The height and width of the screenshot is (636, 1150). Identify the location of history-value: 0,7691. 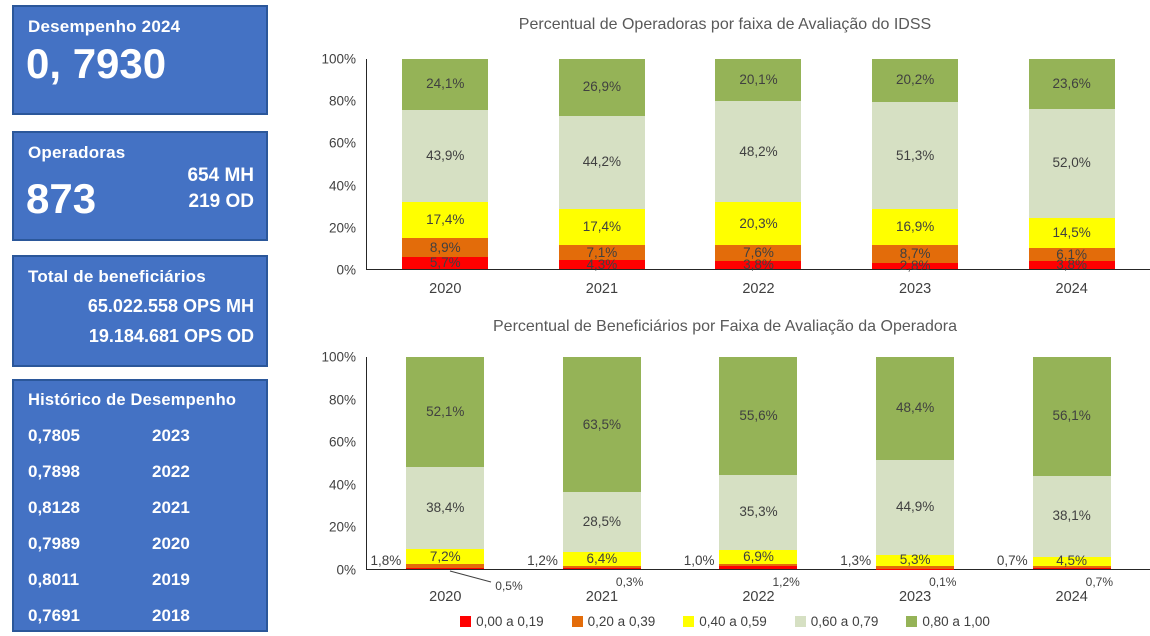
(54, 615).